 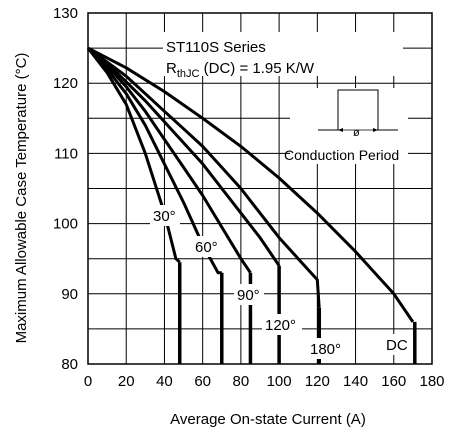 I want to click on series-label-90: 90°, so click(x=248, y=295).